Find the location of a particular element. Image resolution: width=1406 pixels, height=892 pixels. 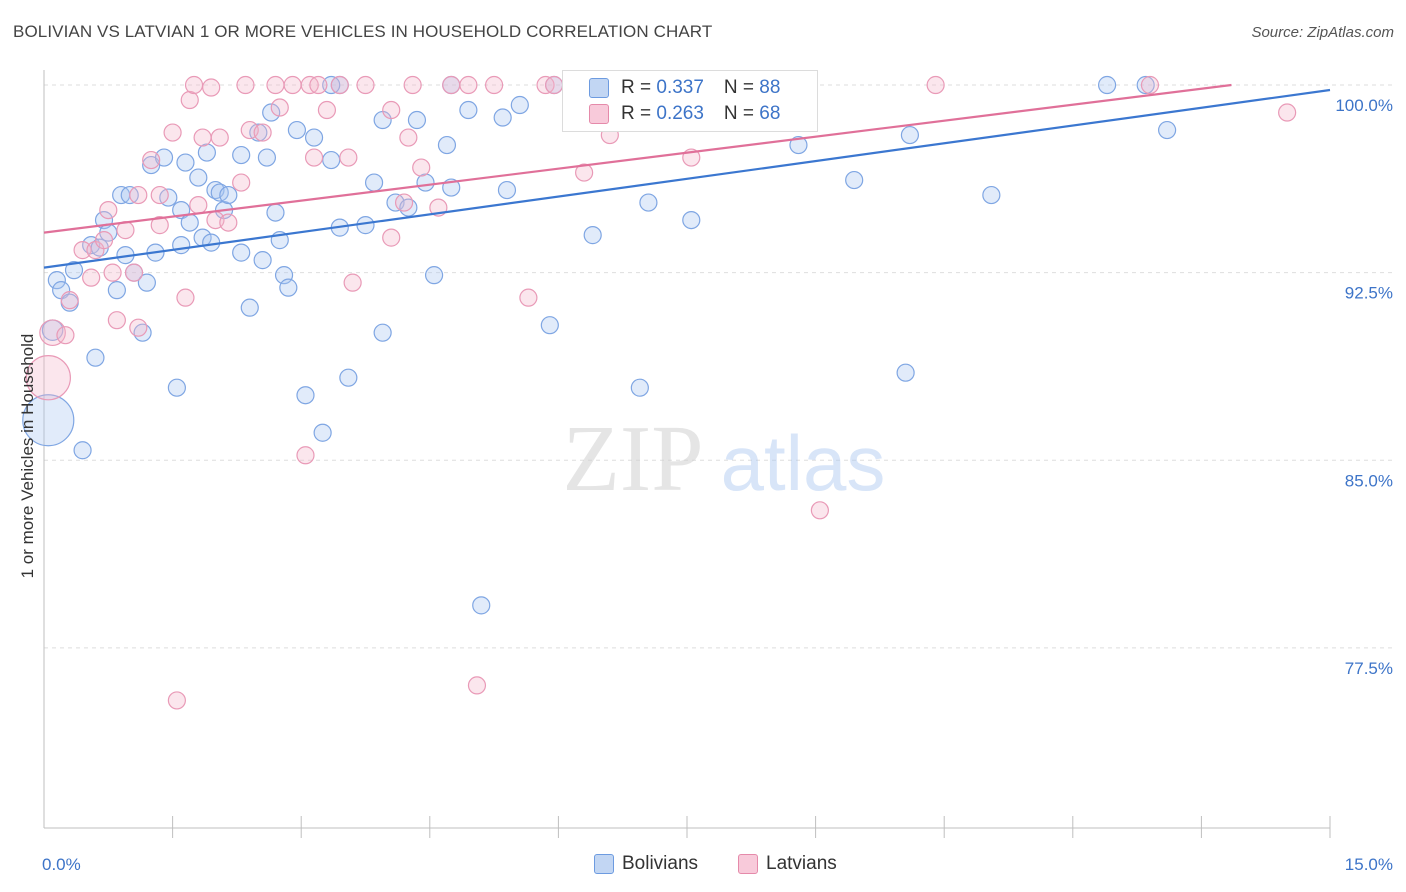

x-tick-label: 15.0% is located at coordinates (1369, 864).